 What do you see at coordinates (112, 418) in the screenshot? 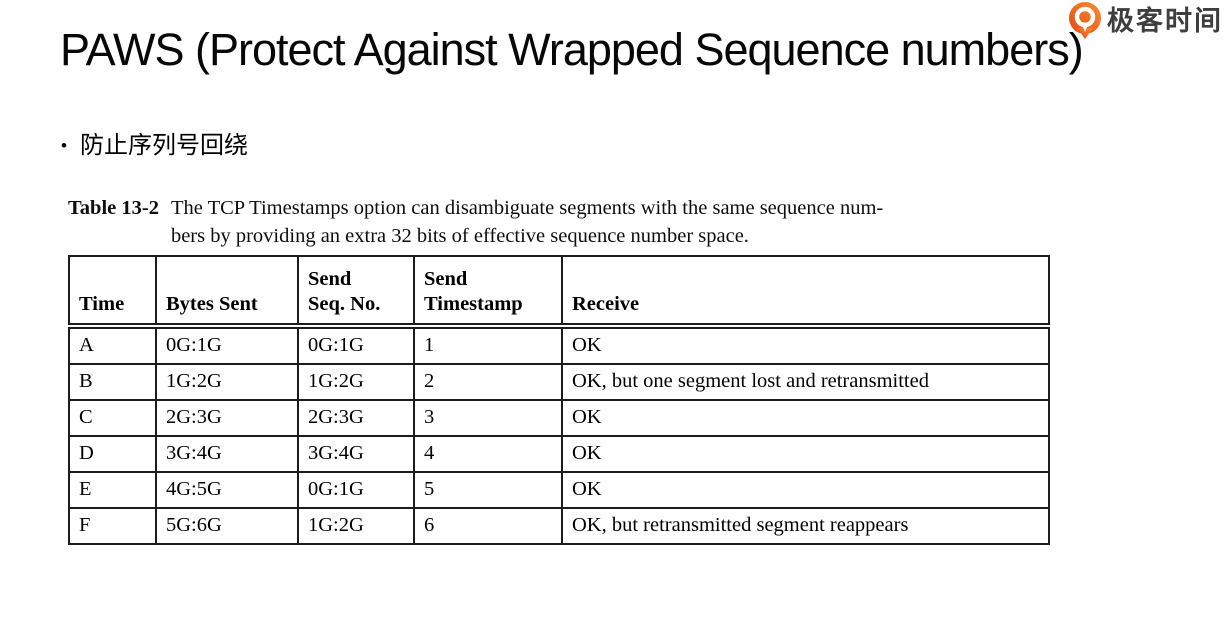
I see `cell-time: C` at bounding box center [112, 418].